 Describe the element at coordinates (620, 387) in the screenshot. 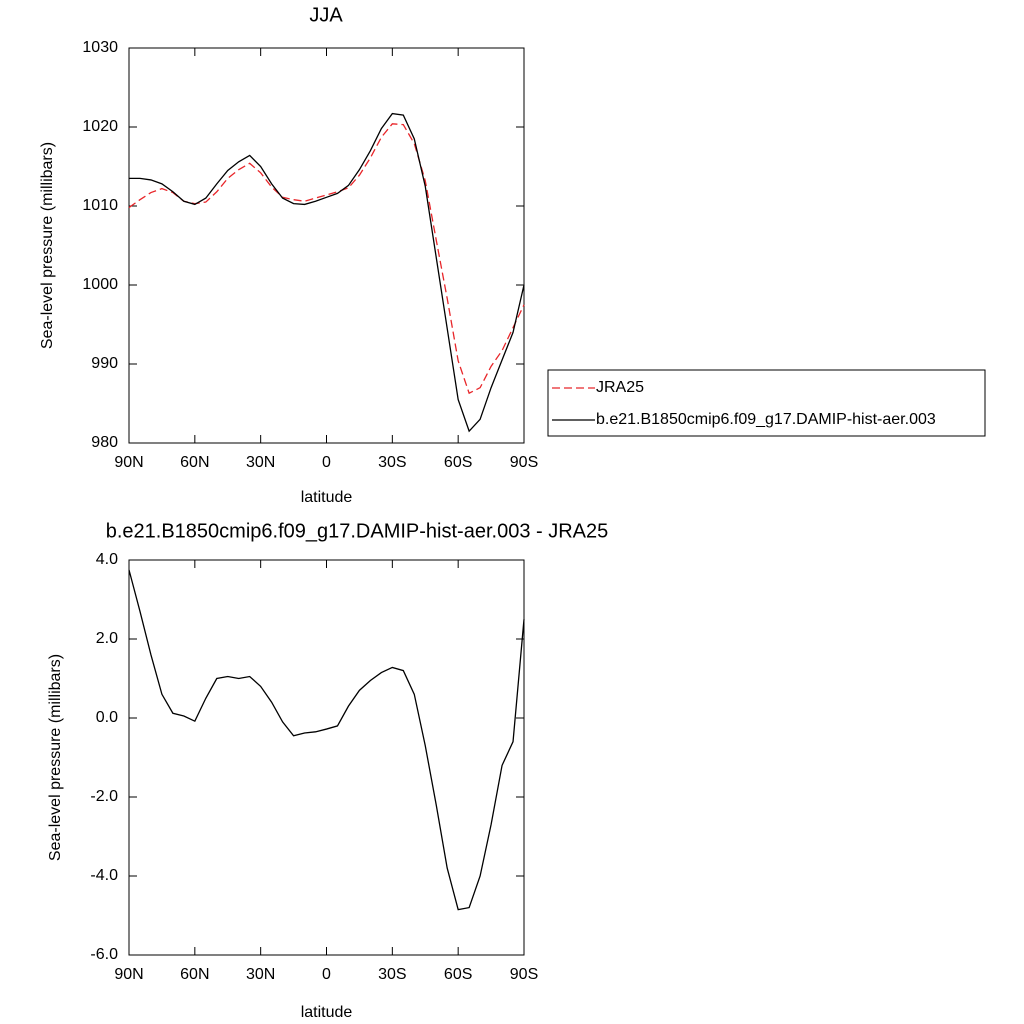

I see `legend-label: JRA25` at that location.